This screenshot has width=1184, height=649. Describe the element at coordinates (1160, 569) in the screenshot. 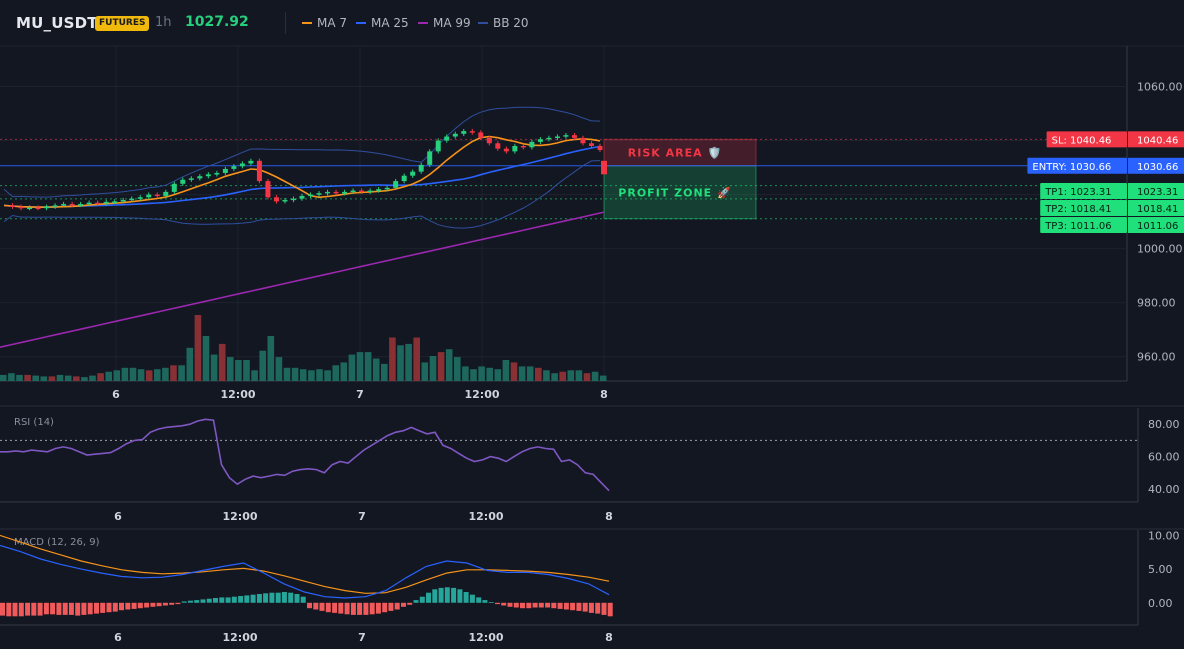

I see `macd-tick-1: 5.00` at that location.